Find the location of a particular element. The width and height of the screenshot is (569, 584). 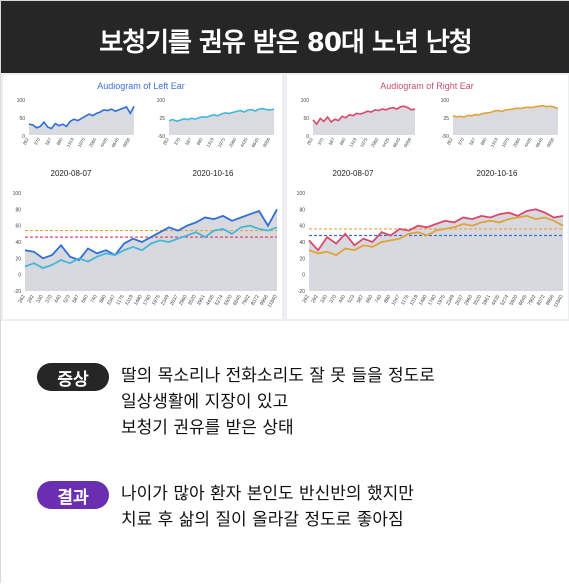

left-chart-2-area is located at coordinates (221, 121).